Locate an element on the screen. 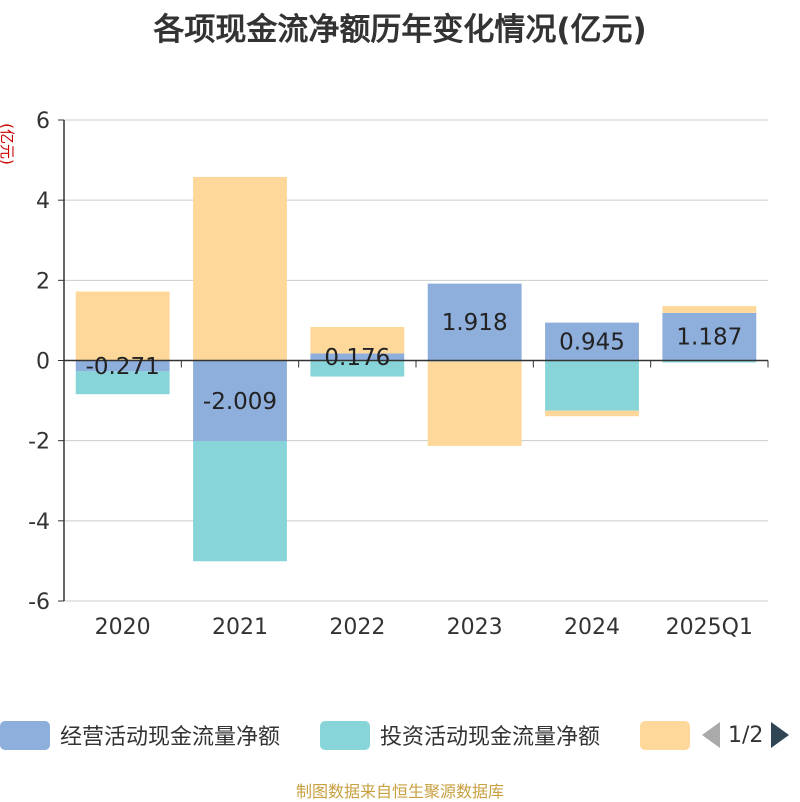 This screenshot has height=802, width=800. legend-label-investing: 投资活动现金流量净额 is located at coordinates (490, 737).